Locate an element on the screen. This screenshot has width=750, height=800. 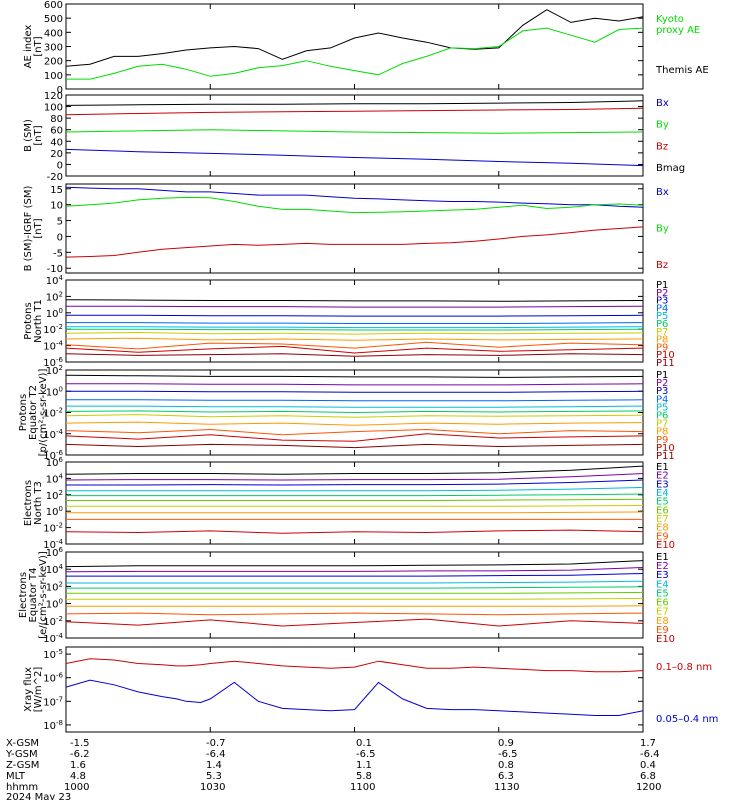
footer-value: -6.2 is located at coordinates (80, 754).